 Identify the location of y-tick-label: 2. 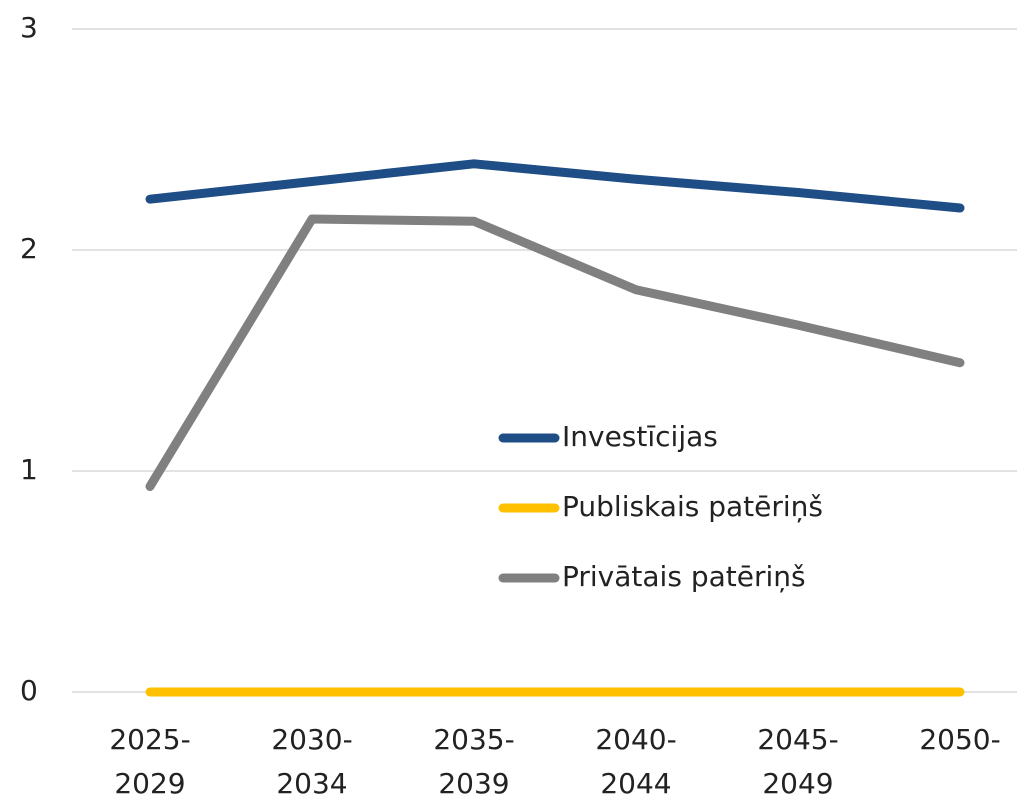
(29, 248).